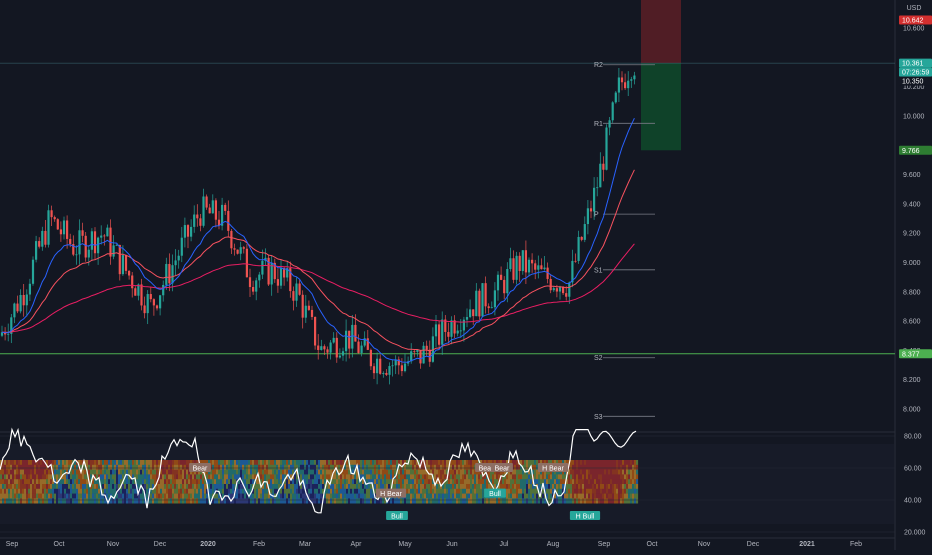 Image resolution: width=932 pixels, height=555 pixels. What do you see at coordinates (160, 544) in the screenshot?
I see `time-tick-label: Dec` at bounding box center [160, 544].